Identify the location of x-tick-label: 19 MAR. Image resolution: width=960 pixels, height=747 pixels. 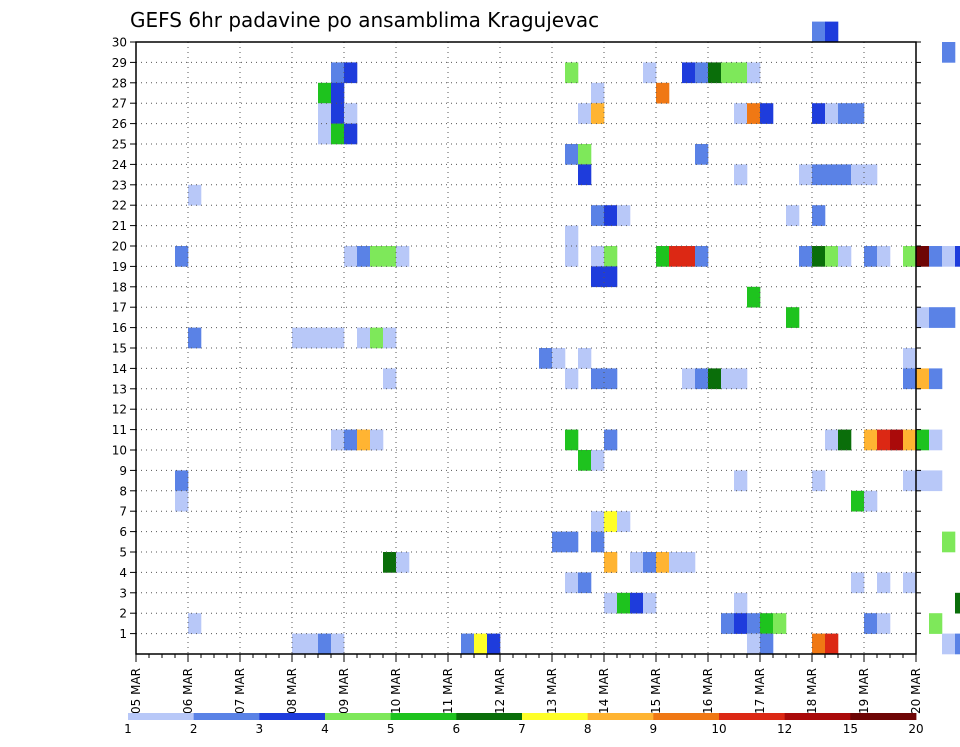
(864, 691).